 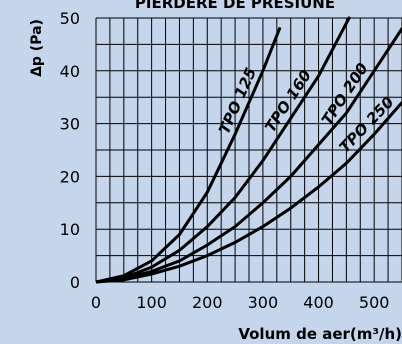 What do you see at coordinates (70, 71) in the screenshot?
I see `y-tick-label: 40` at bounding box center [70, 71].